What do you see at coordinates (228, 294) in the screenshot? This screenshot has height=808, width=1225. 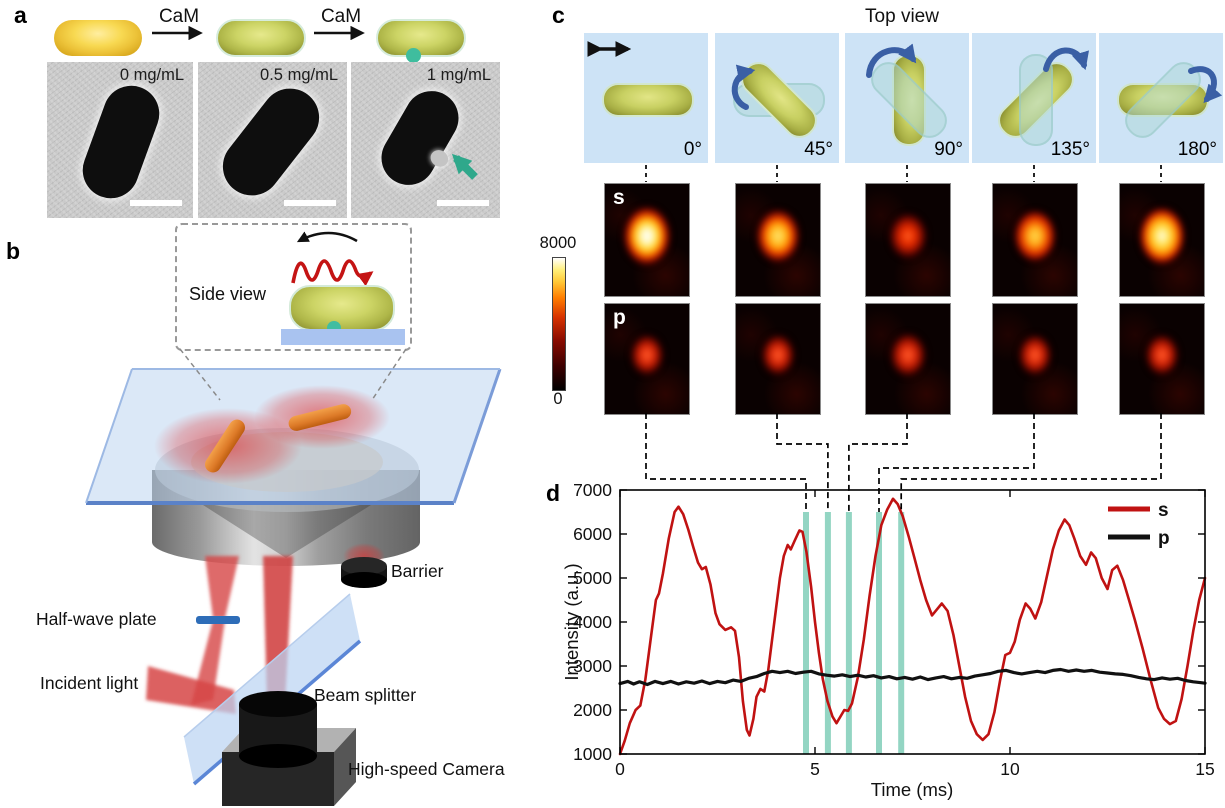 I see `side-view-title: Side view` at bounding box center [228, 294].